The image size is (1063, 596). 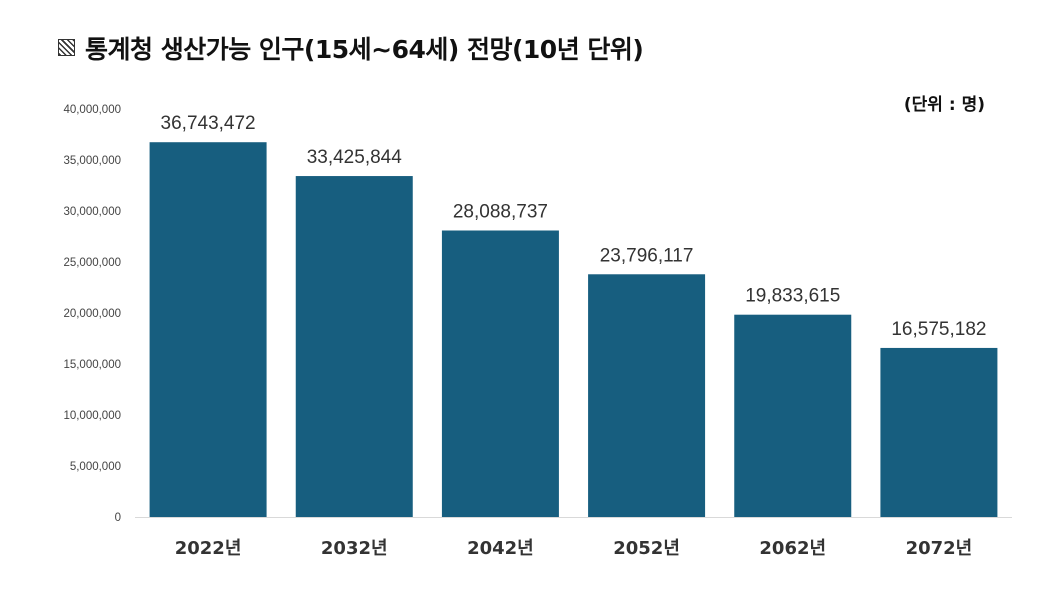 I want to click on data-label: 36,743,472, so click(x=208, y=123).